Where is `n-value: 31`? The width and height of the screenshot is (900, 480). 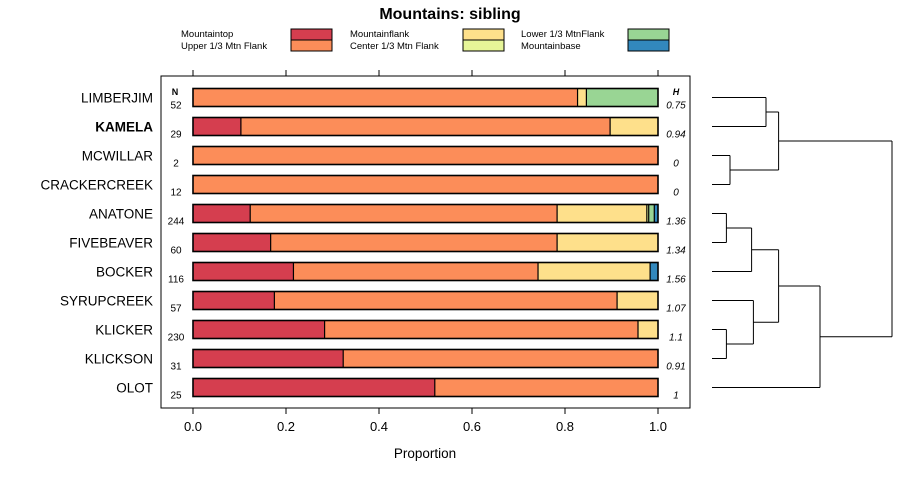
n-value: 31 is located at coordinates (176, 367).